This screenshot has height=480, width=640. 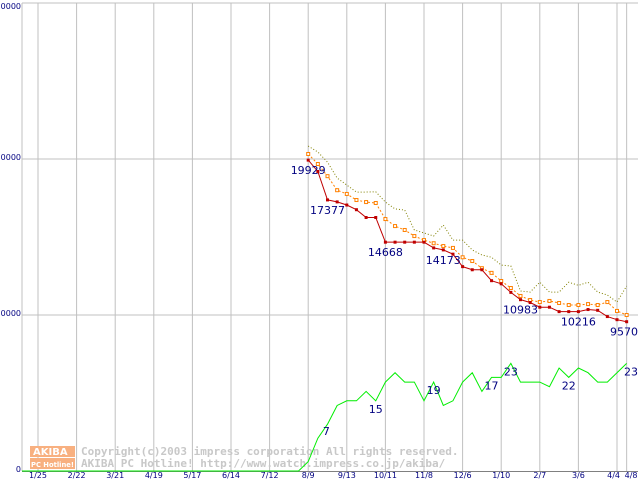 I want to click on x-tick-label: 4/8, so click(x=631, y=475).